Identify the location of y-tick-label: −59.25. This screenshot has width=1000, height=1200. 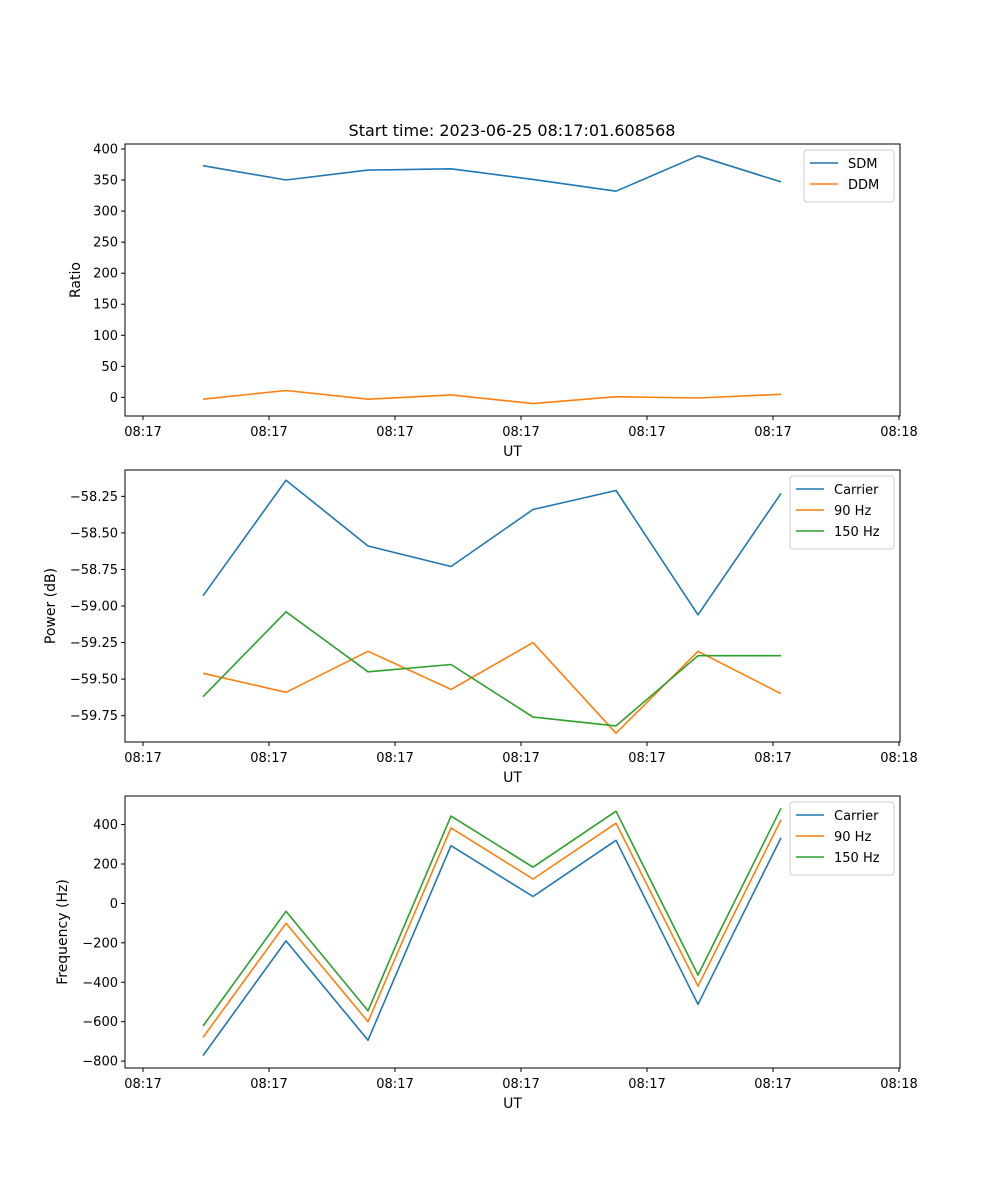
(94, 643).